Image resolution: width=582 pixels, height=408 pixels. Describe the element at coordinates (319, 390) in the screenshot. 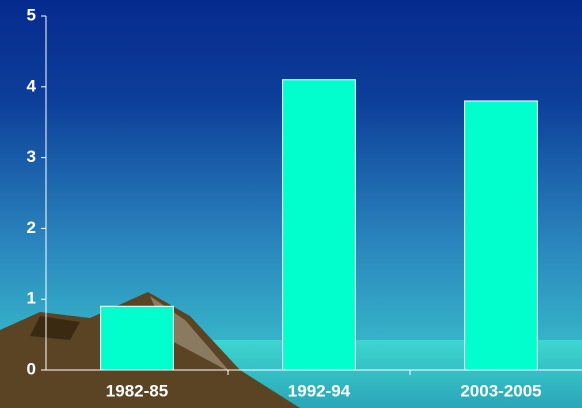

I see `x-tick-label: 1992-94` at that location.